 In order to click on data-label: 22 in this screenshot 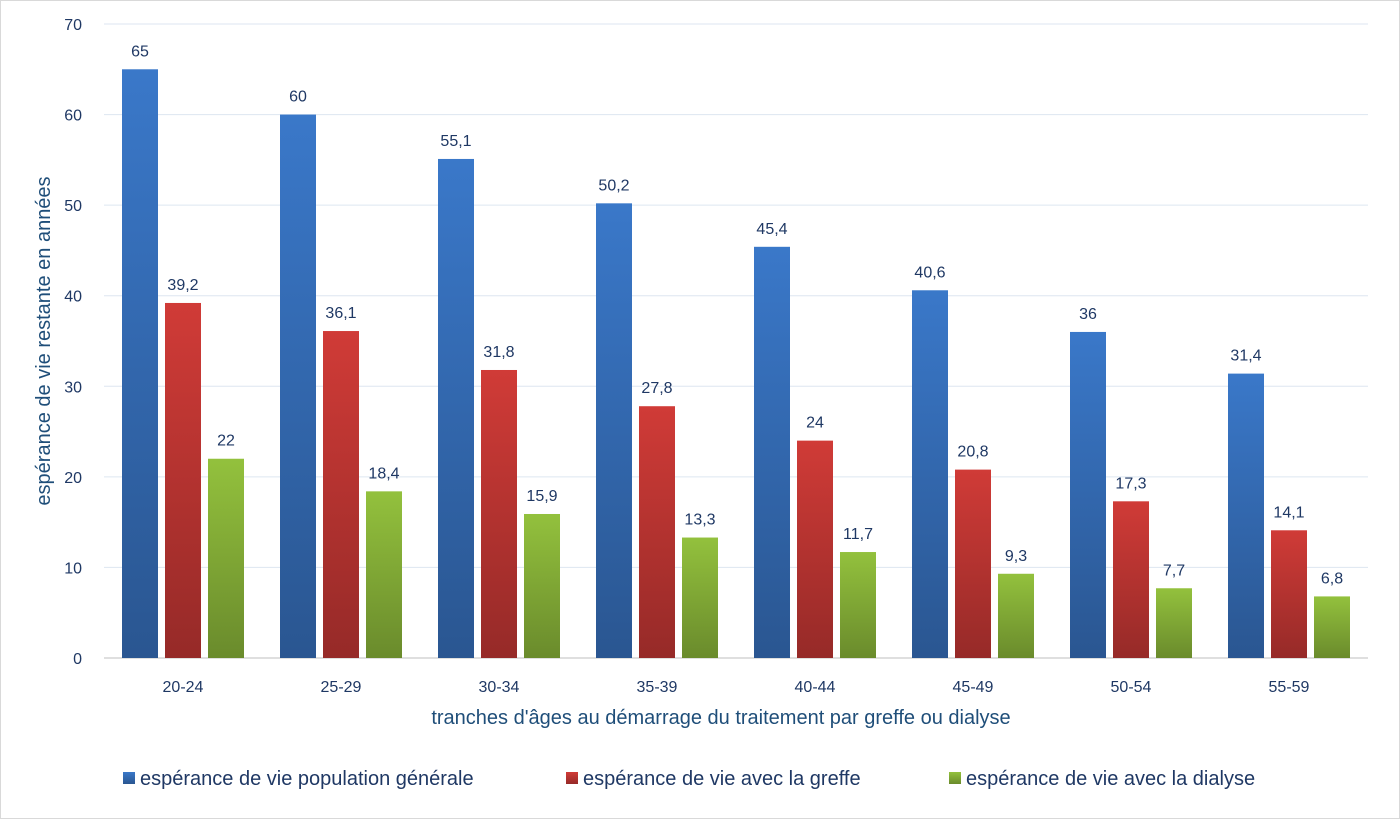, I will do `click(226, 441)`.